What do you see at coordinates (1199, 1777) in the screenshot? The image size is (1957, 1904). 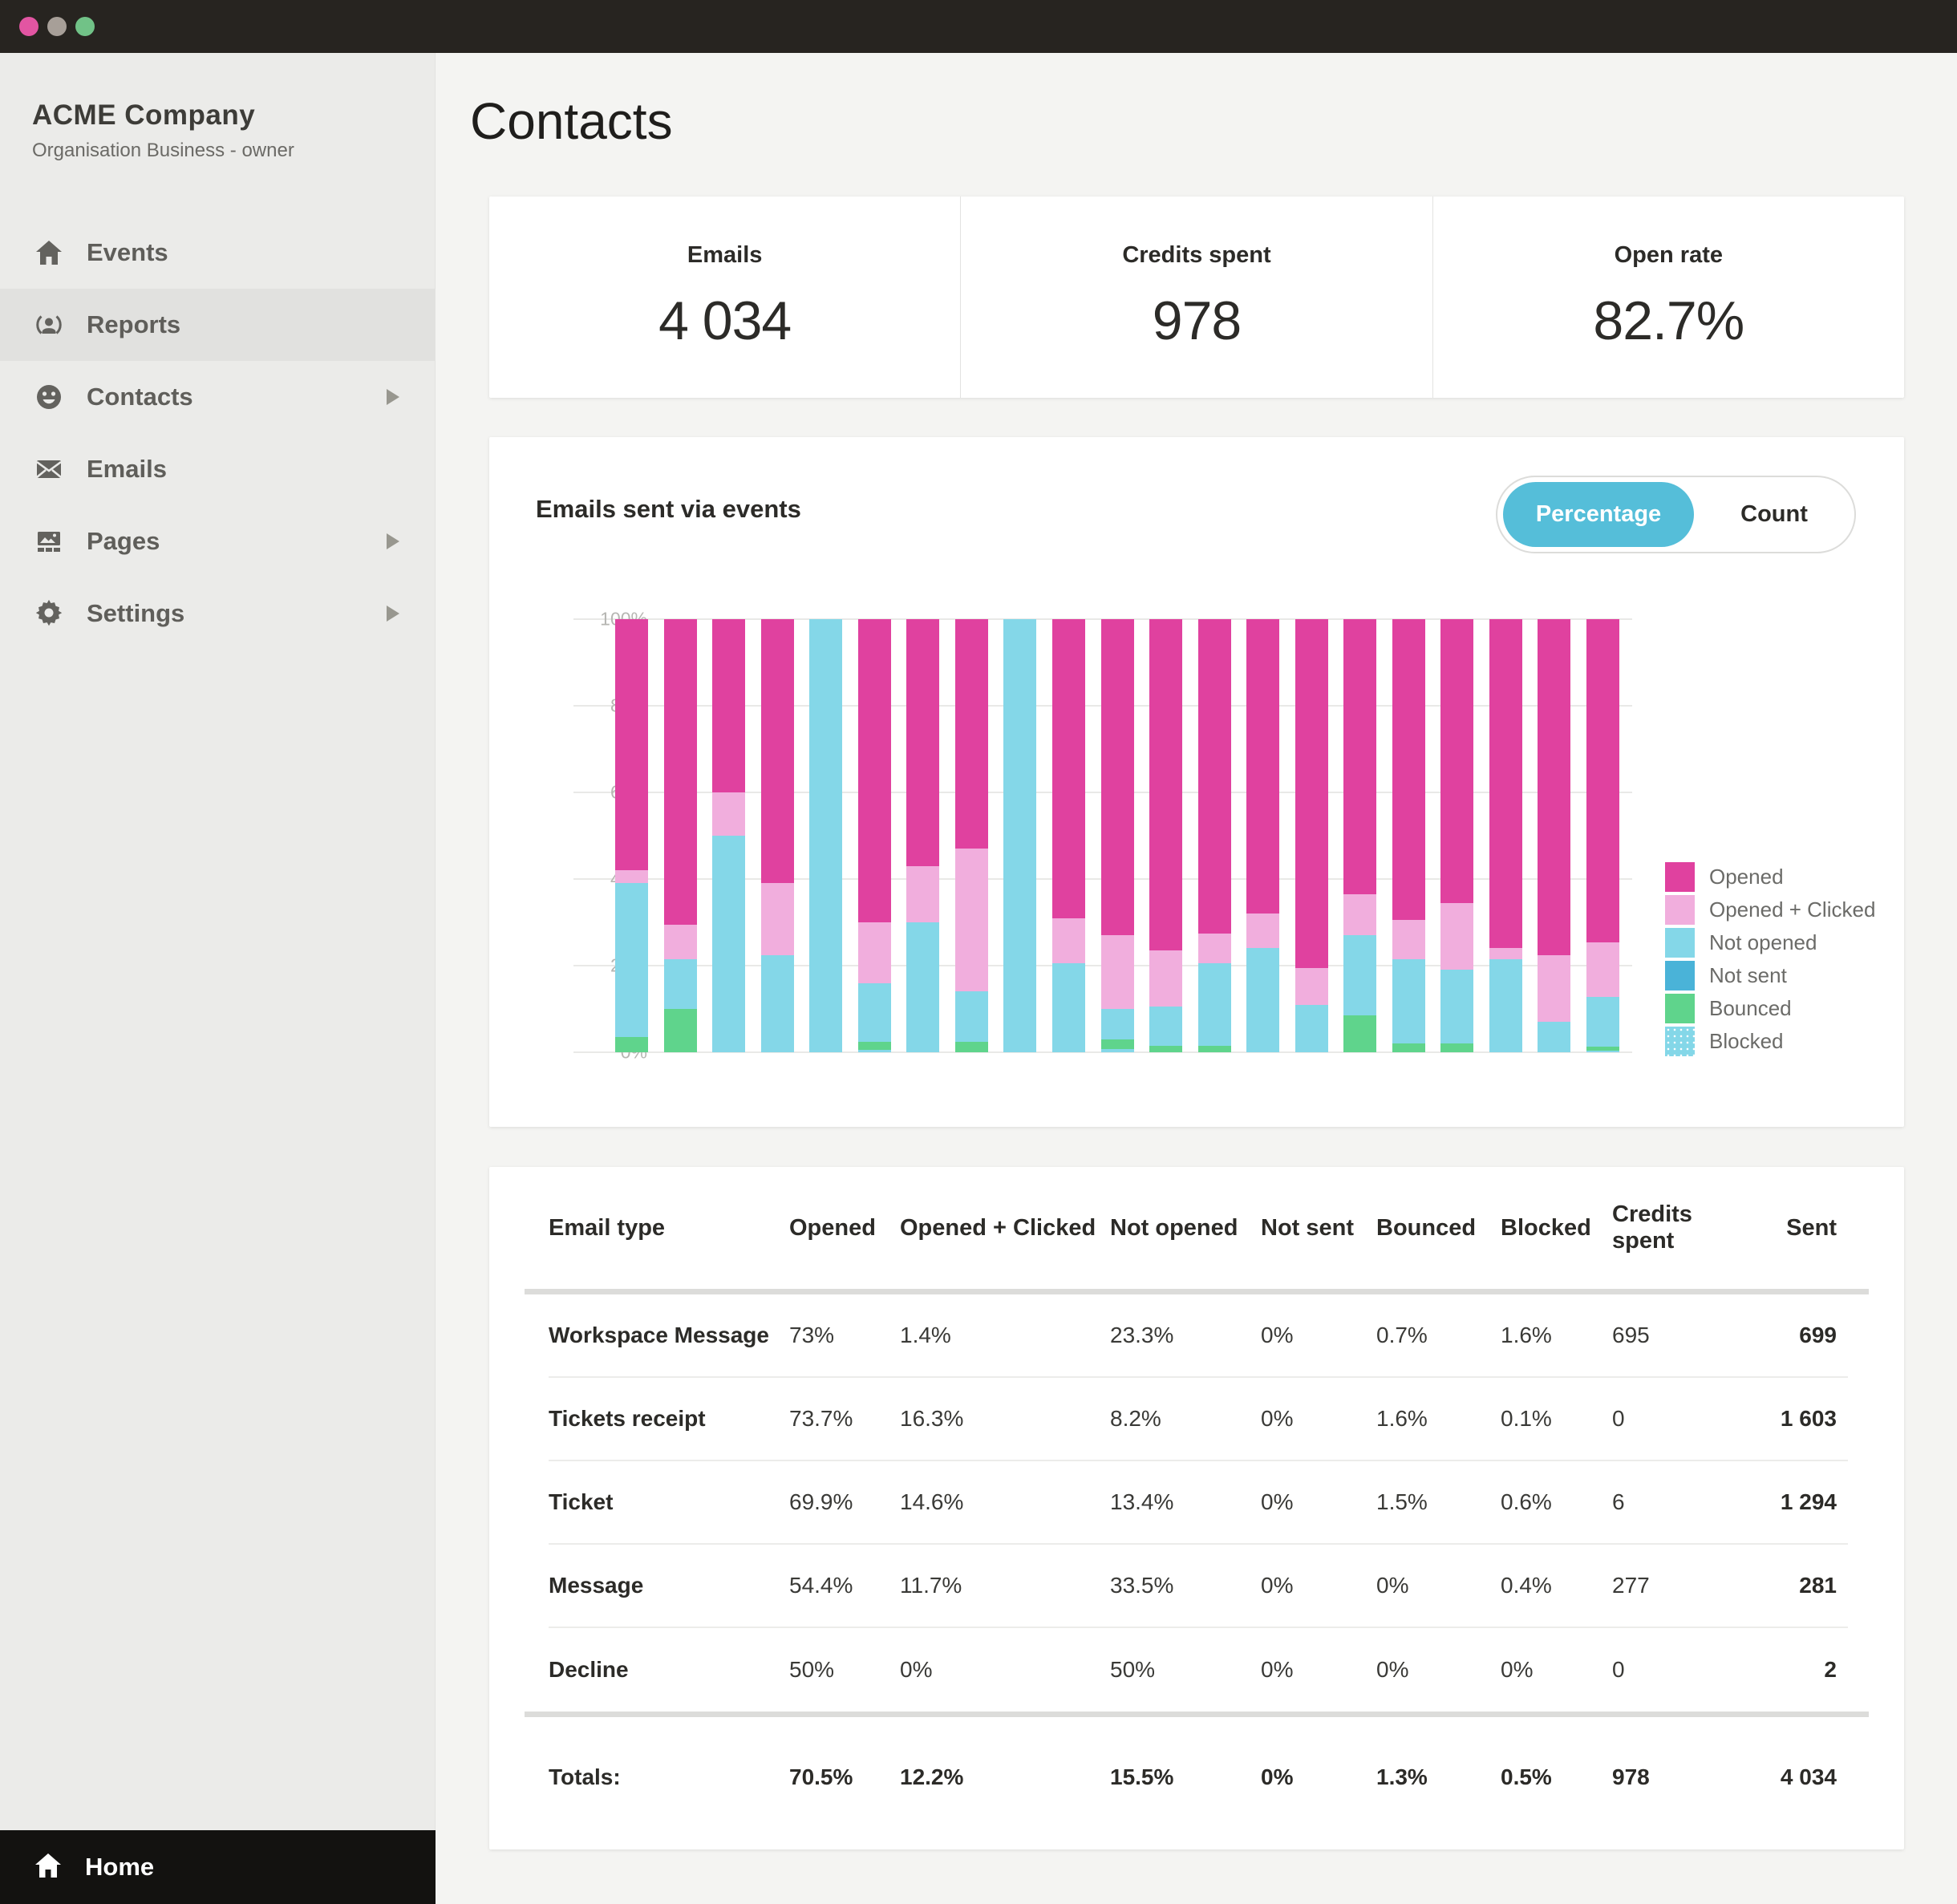 I see `table-totals-row: Totals: 70.5% 12.2% 15.5% 0% 1.3% 0.5% 978 4 034` at bounding box center [1199, 1777].